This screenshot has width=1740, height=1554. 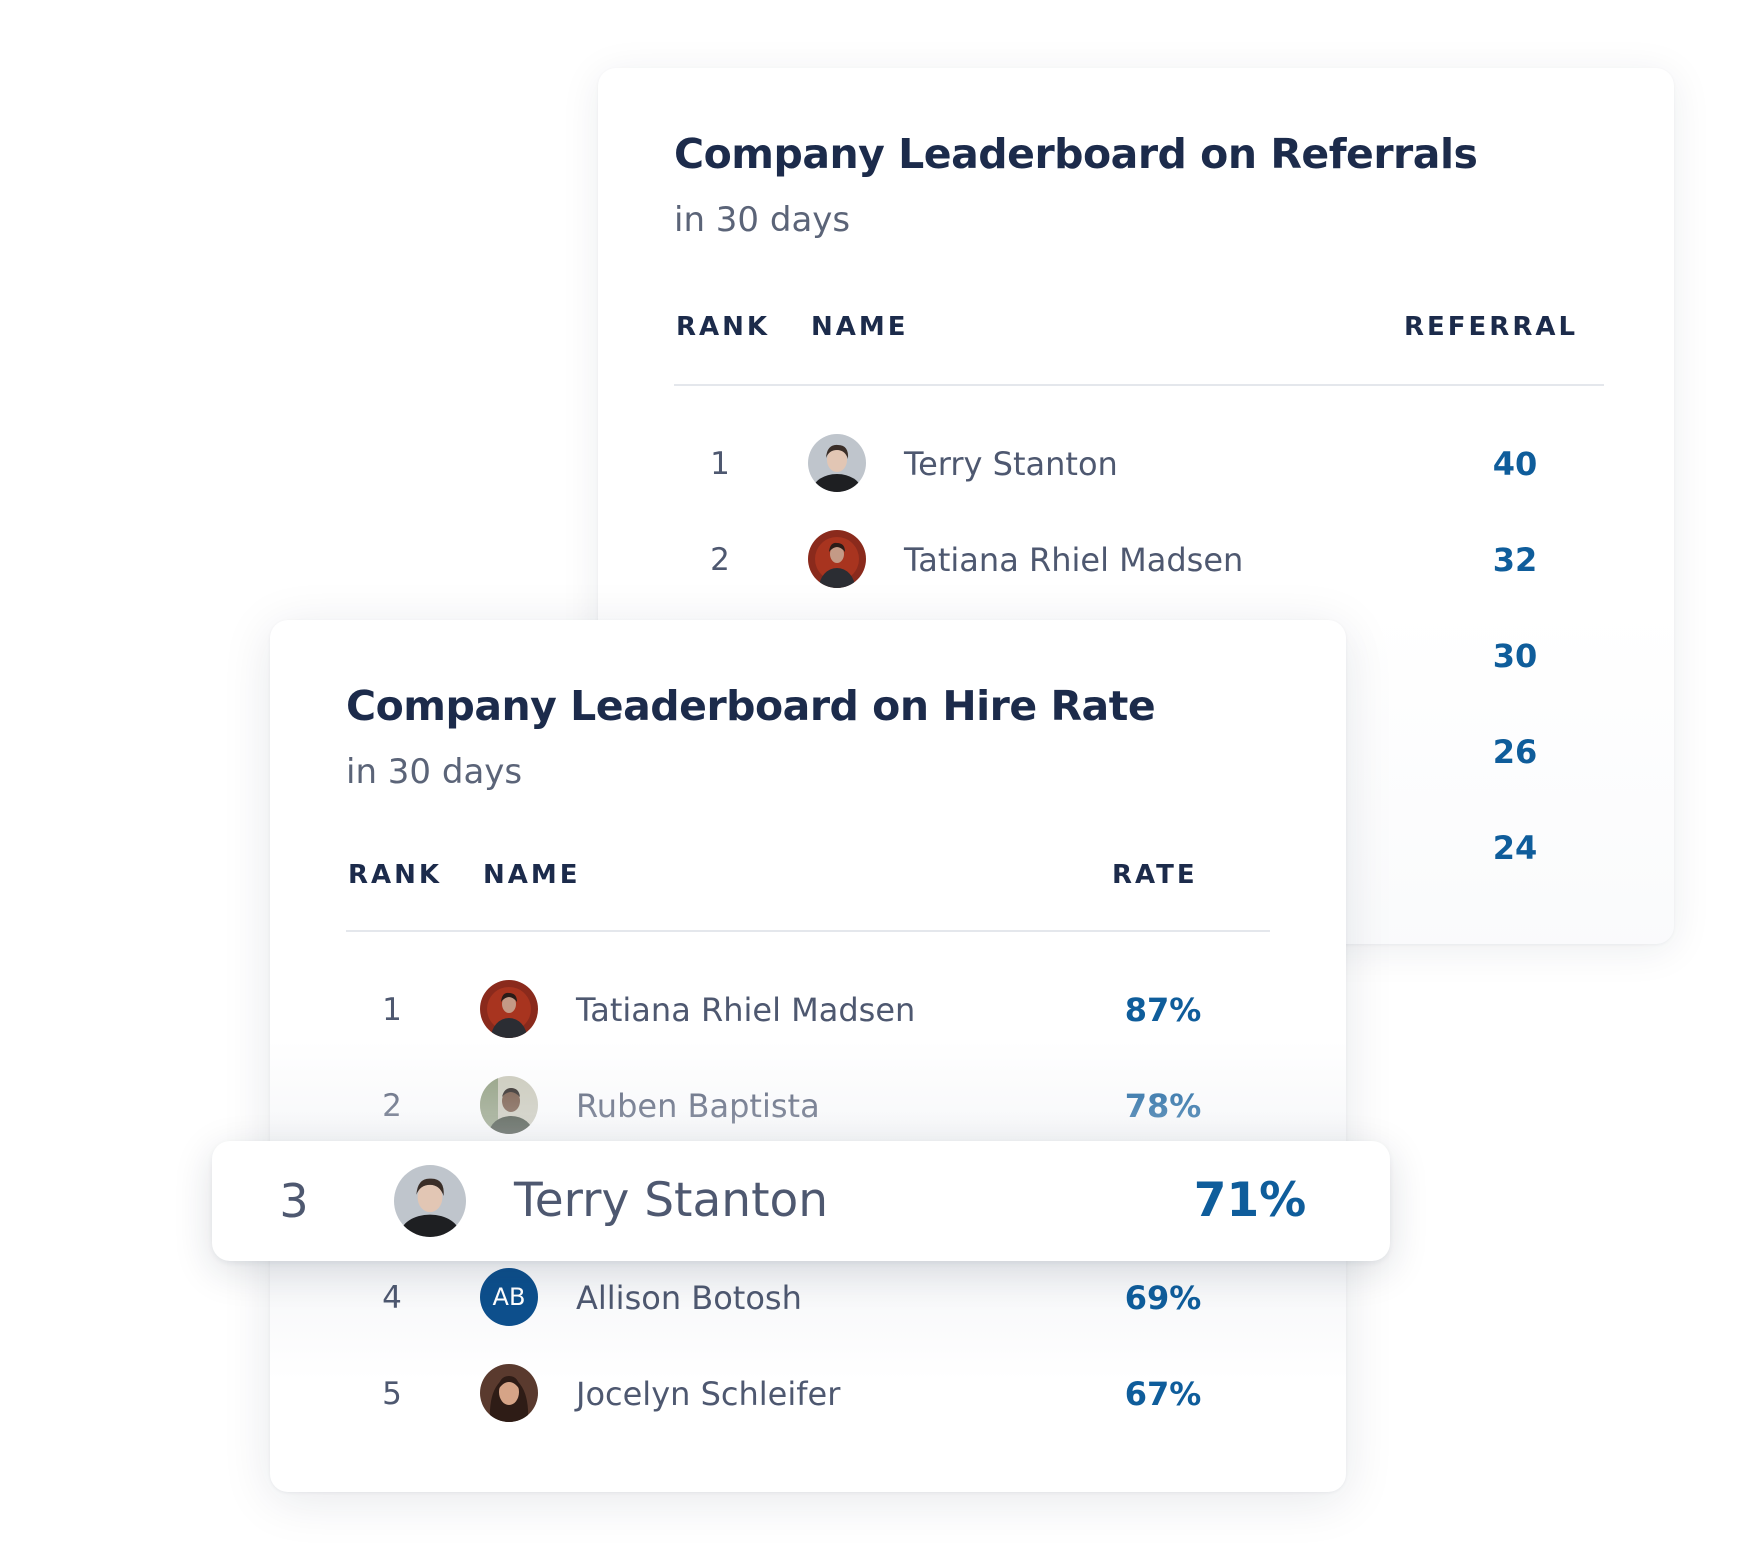 I want to click on referral-count: 40, so click(x=1515, y=464).